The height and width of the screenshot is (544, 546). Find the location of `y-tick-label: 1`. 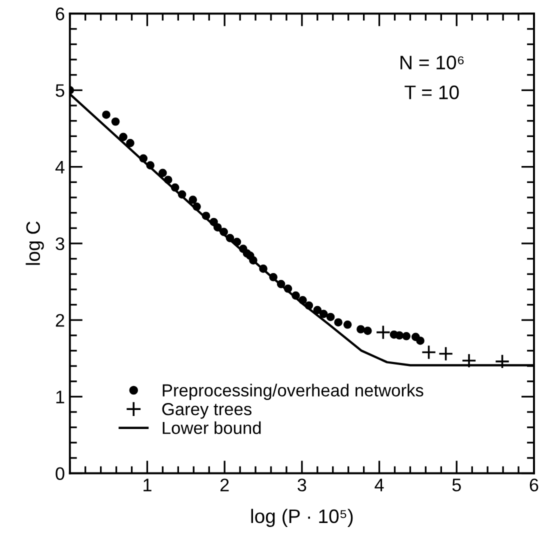

y-tick-label: 1 is located at coordinates (60, 397).